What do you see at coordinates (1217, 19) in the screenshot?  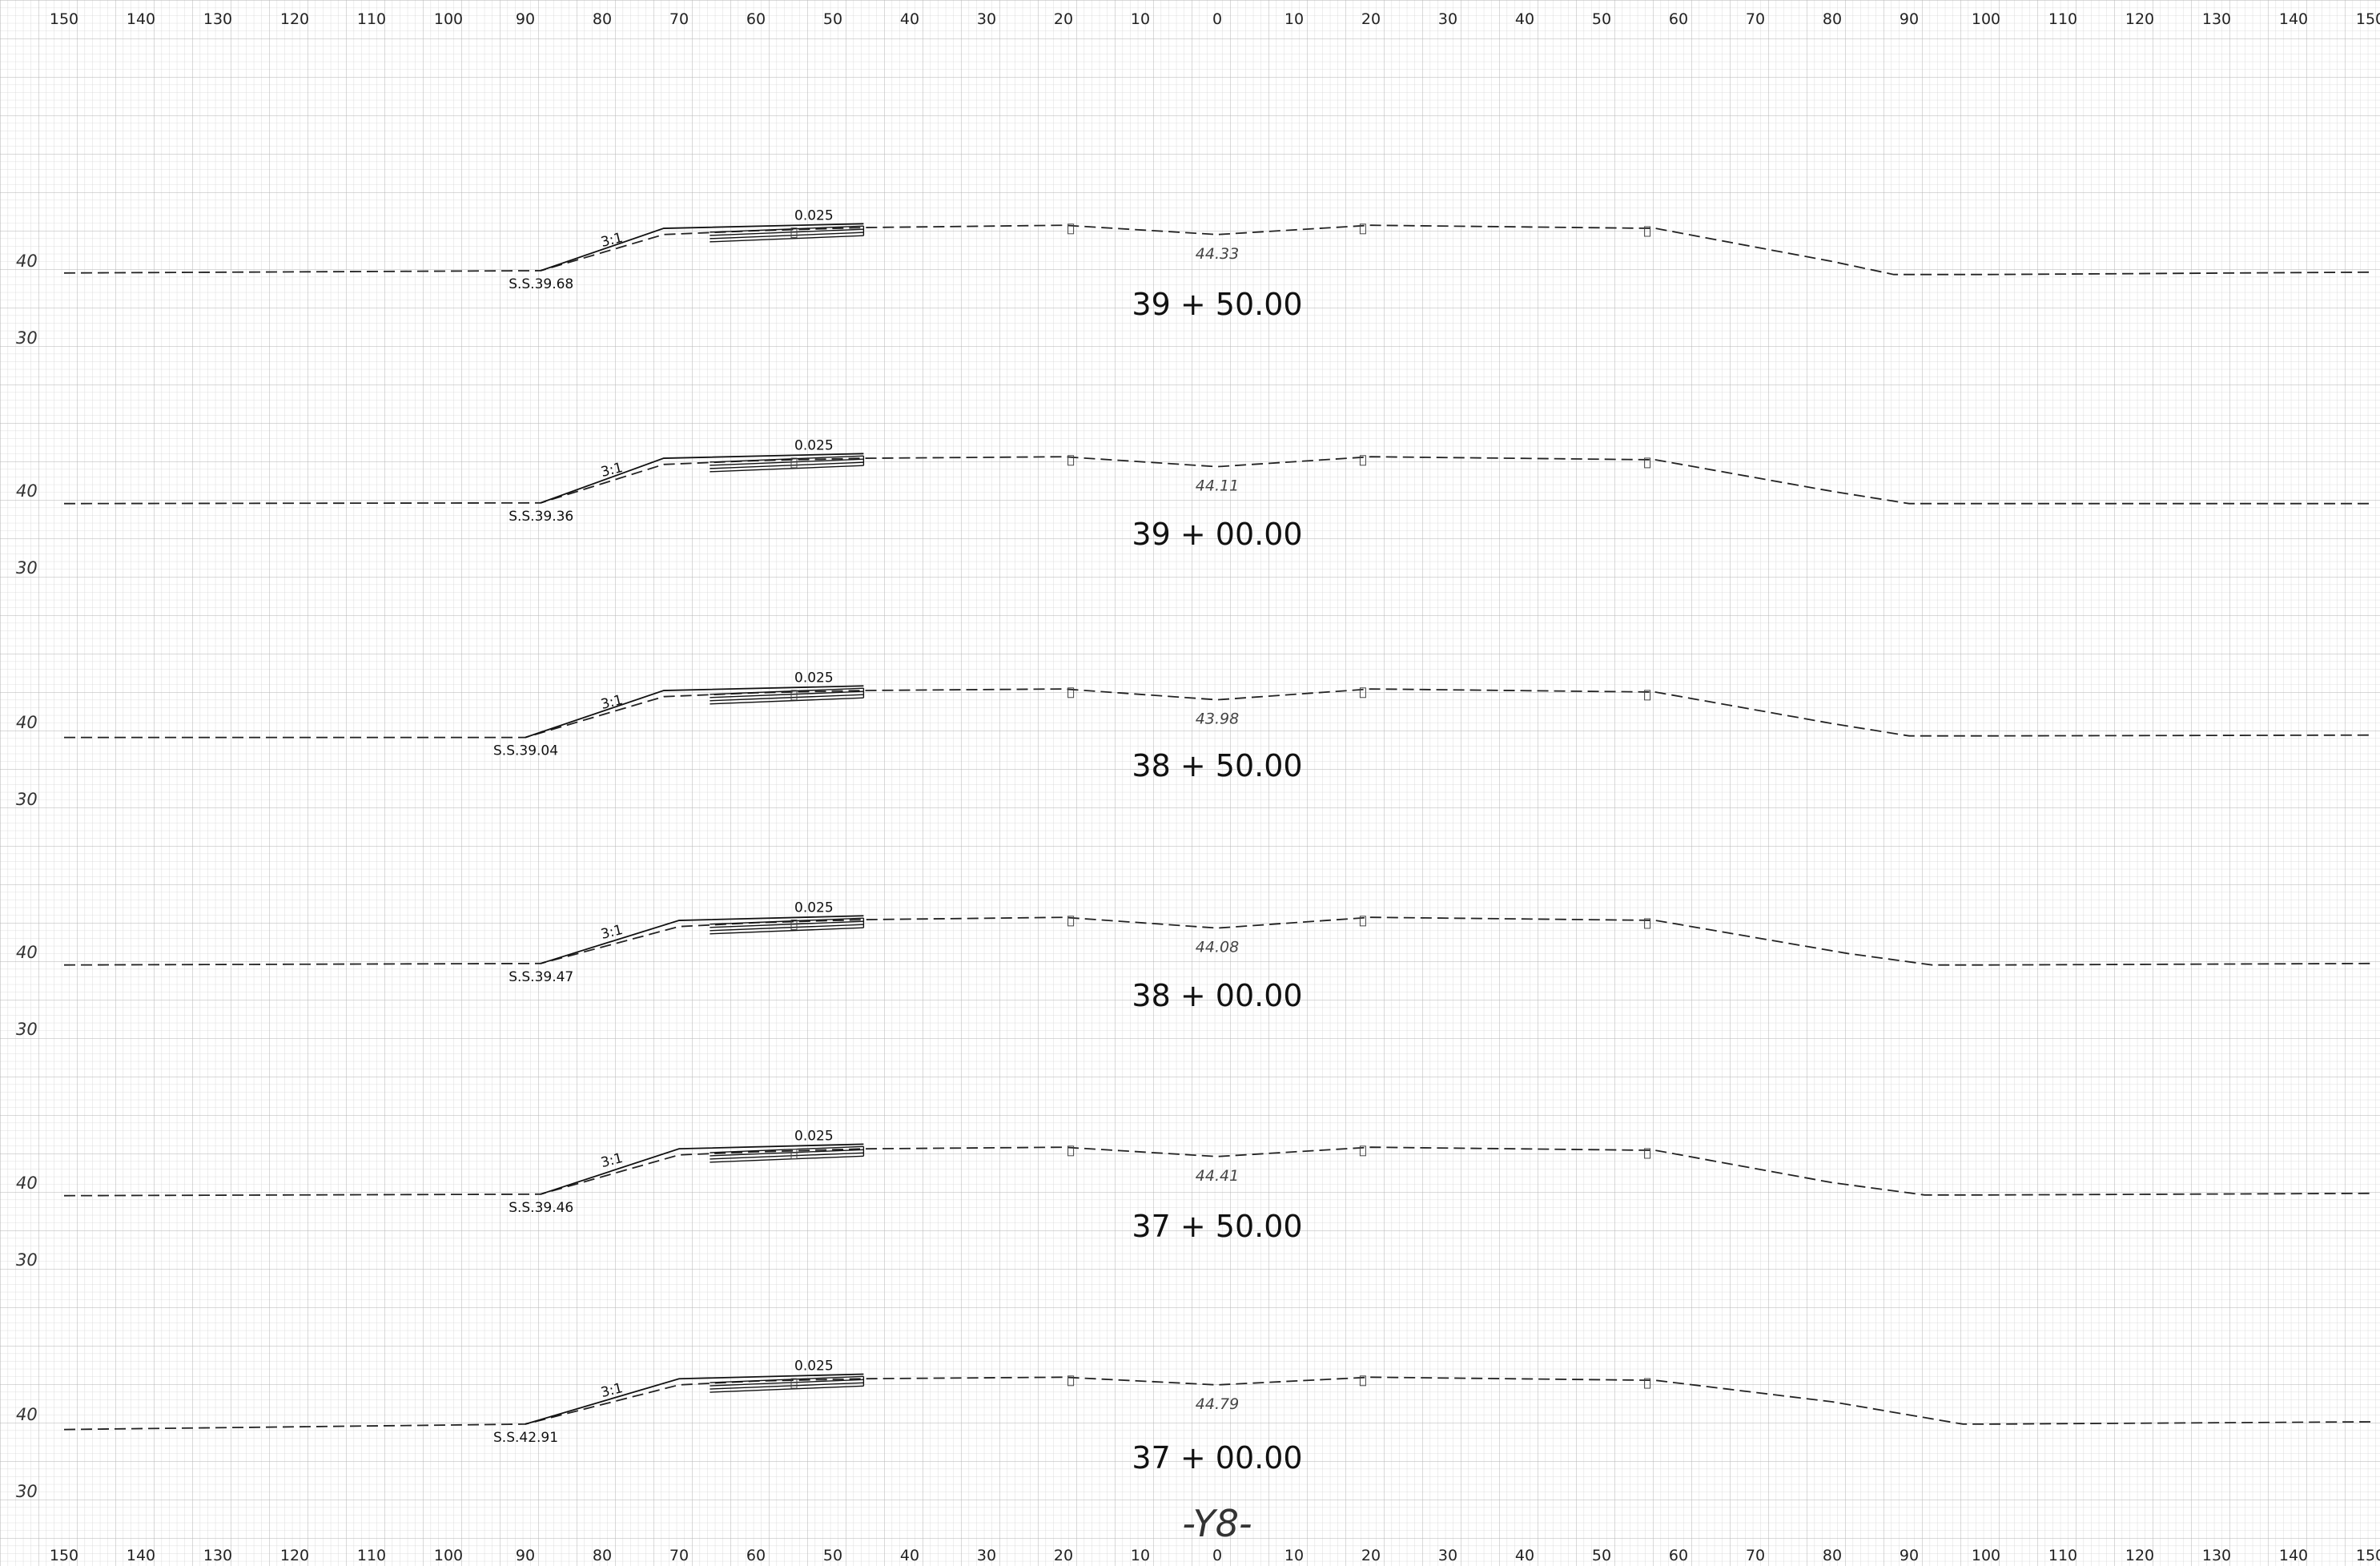 I see `offset-tick-label: 0` at bounding box center [1217, 19].